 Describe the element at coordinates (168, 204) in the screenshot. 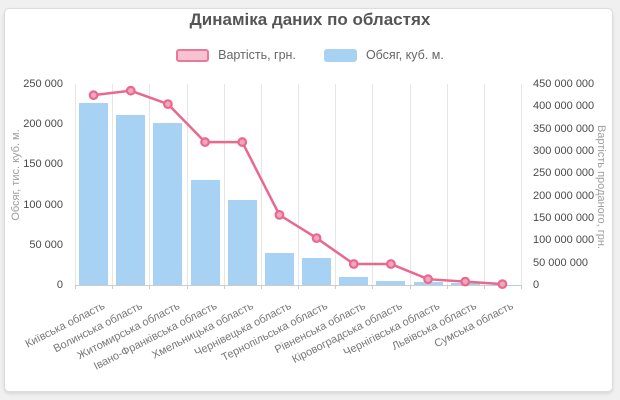

I see `bar-Житомирська область` at that location.